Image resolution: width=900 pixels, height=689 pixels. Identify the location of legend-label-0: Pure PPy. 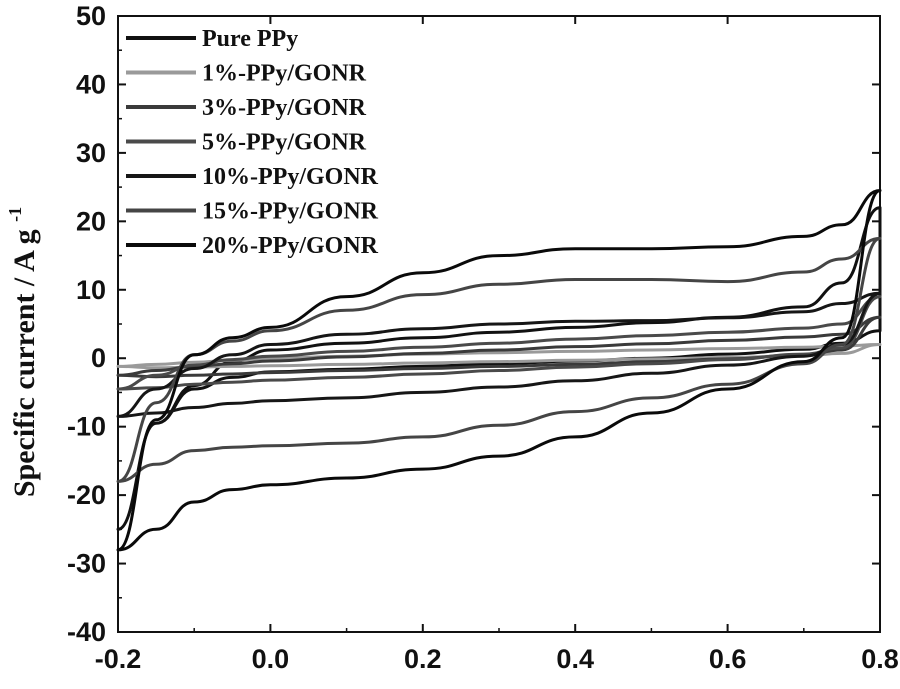
(250, 39).